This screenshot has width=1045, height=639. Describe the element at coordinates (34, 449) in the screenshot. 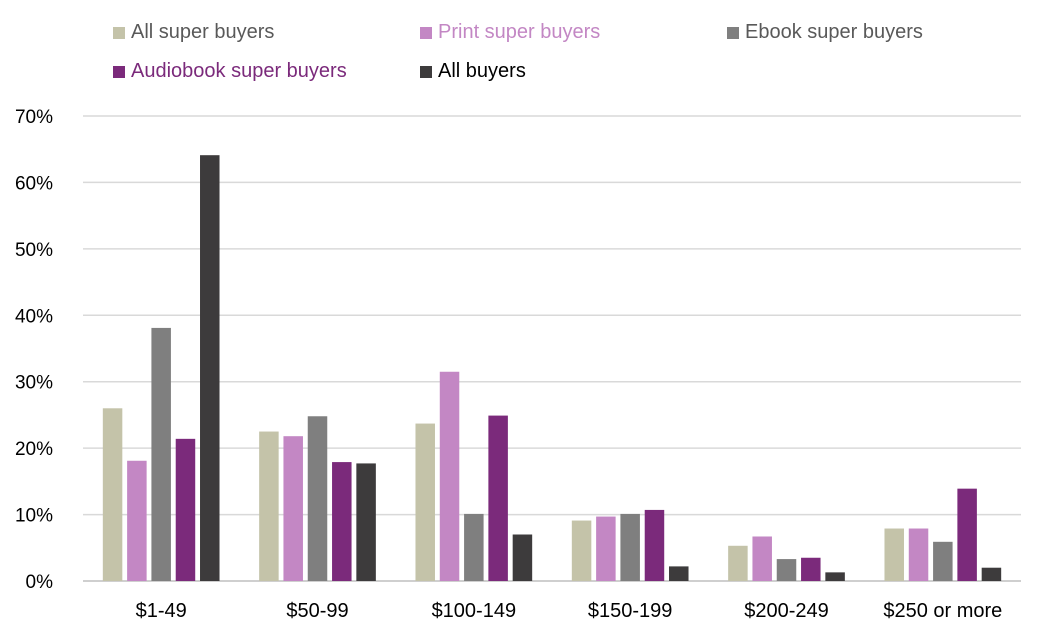

I see `y-tick-label: 20%` at that location.